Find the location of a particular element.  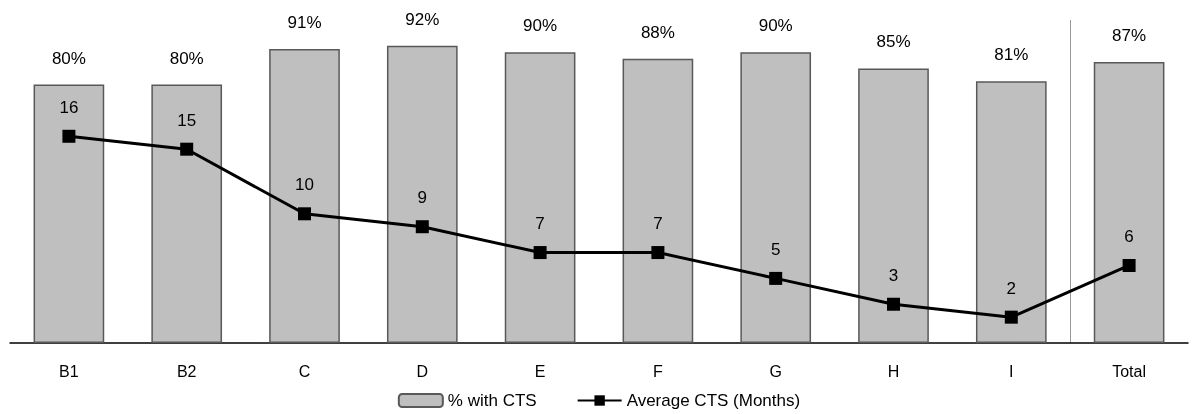

x-tick-label: Total is located at coordinates (1129, 371).